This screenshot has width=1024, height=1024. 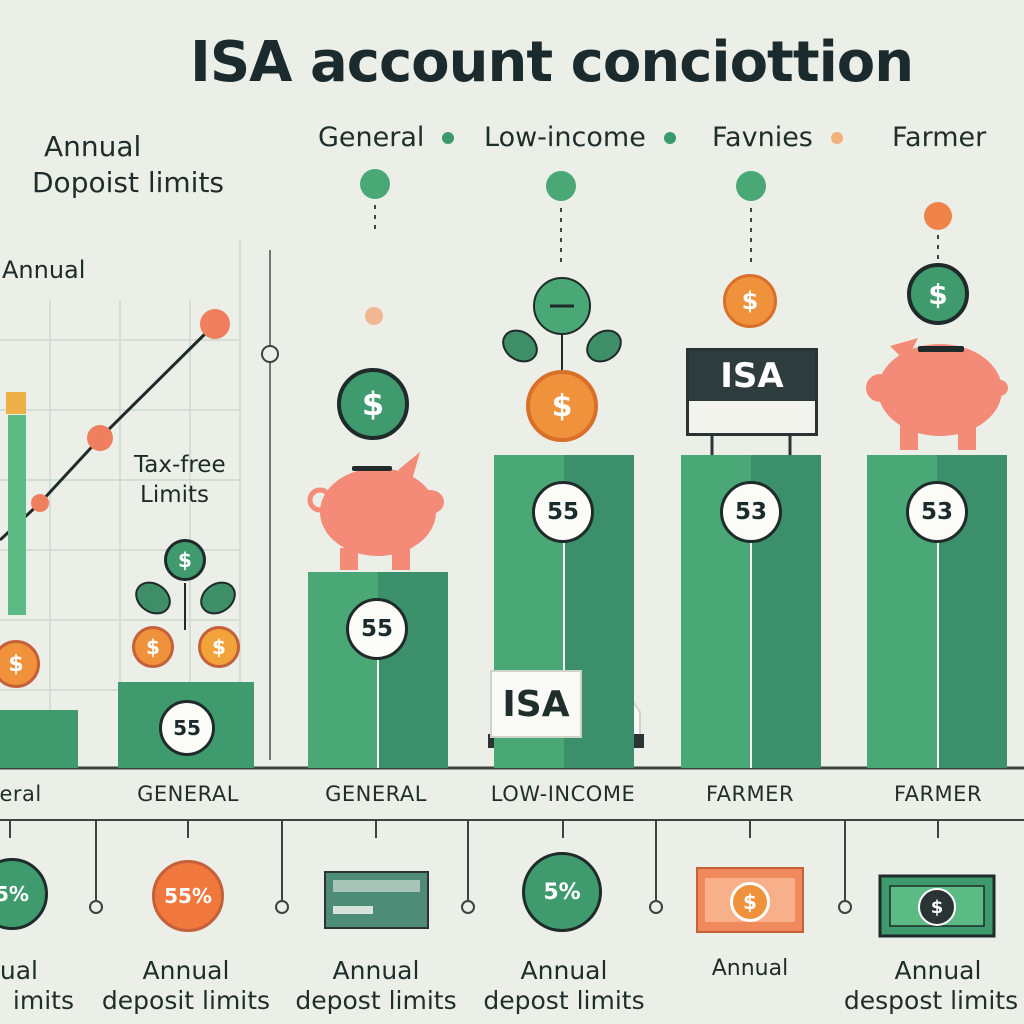 I want to click on plant-leaves, so click(x=378, y=472).